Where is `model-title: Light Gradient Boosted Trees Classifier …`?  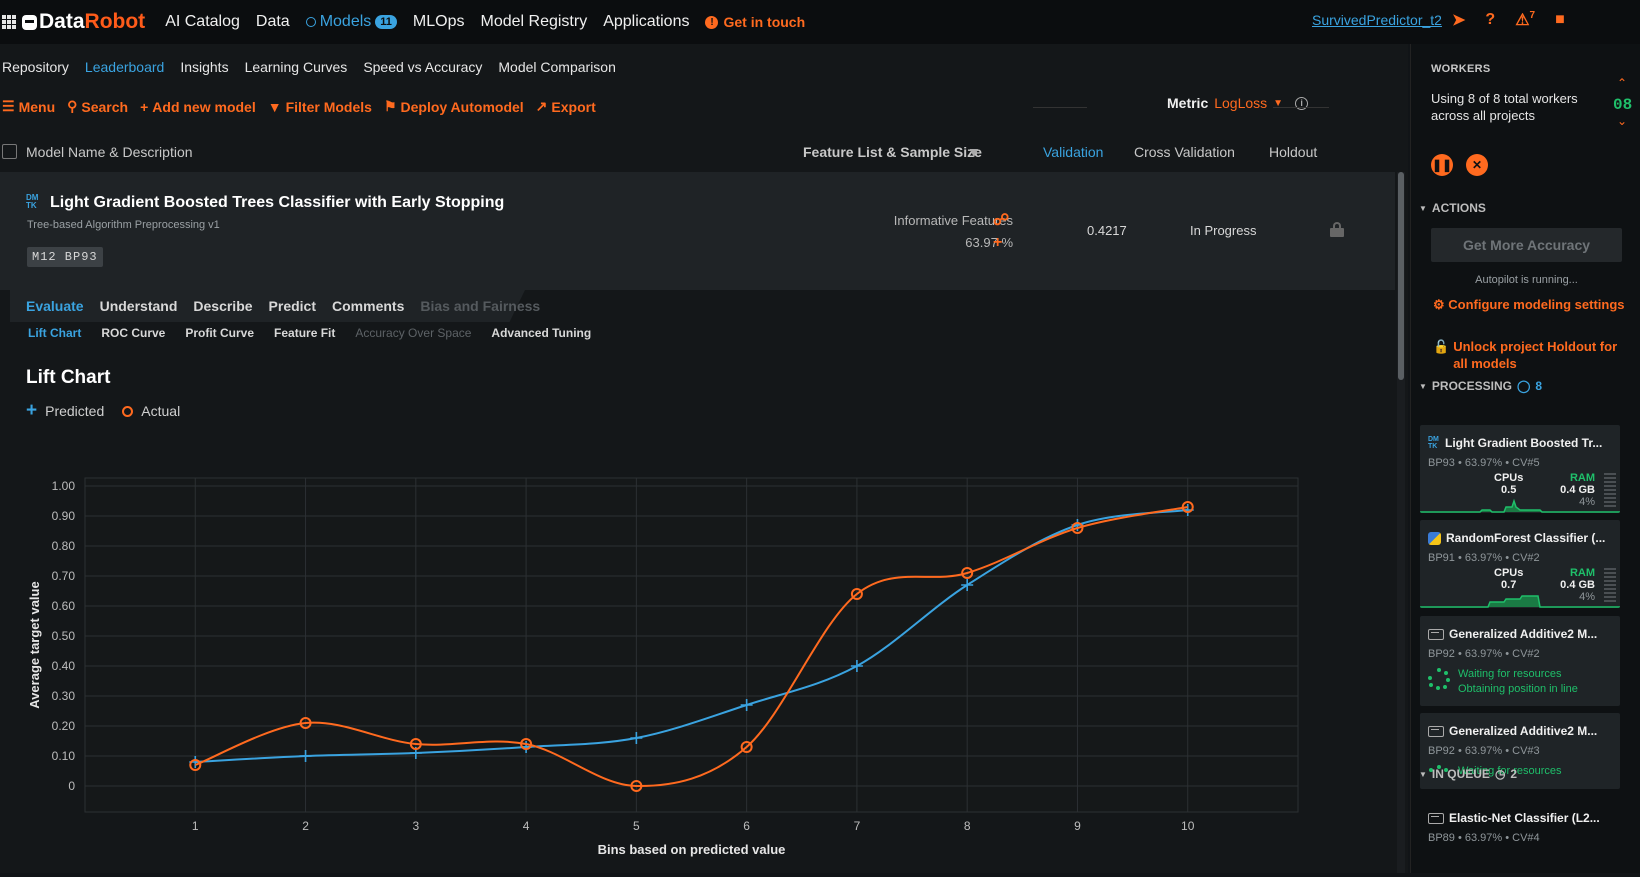
model-title: Light Gradient Boosted Trees Classifier … is located at coordinates (277, 202).